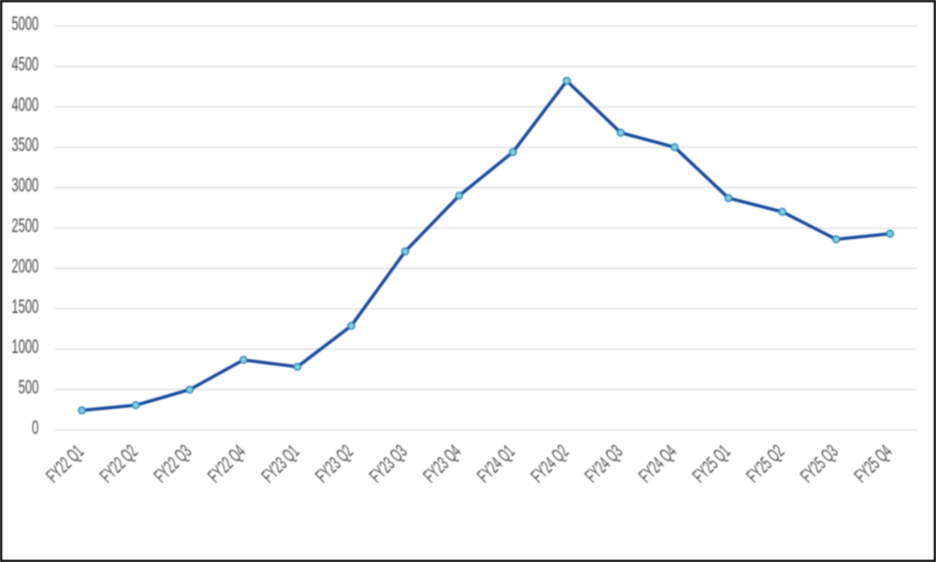  I want to click on svg-text: 5000, so click(25, 25).